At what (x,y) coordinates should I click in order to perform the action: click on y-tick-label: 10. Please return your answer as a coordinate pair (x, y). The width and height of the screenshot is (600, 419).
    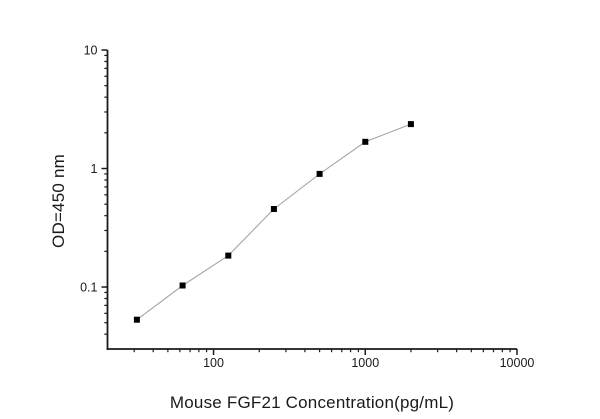
    Looking at the image, I should click on (91, 51).